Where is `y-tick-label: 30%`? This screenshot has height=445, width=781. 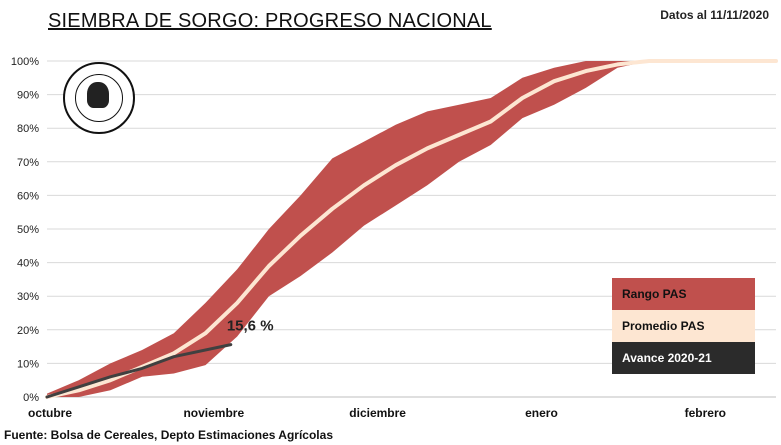 y-tick-label: 30% is located at coordinates (28, 297).